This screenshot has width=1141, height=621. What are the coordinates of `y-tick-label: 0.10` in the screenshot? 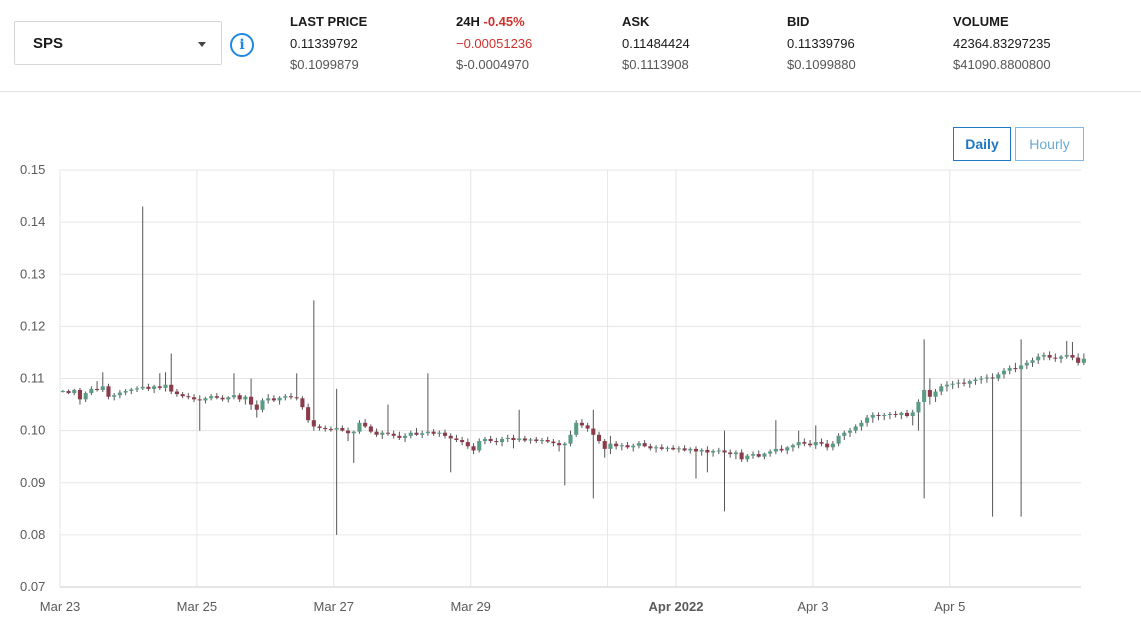 It's located at (32, 430).